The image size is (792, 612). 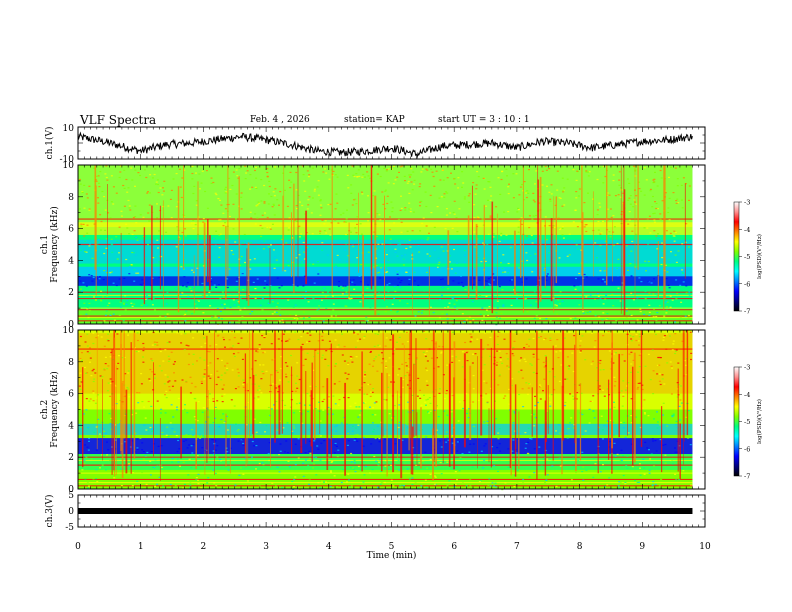 What do you see at coordinates (385, 446) in the screenshot?
I see `blue-band` at bounding box center [385, 446].